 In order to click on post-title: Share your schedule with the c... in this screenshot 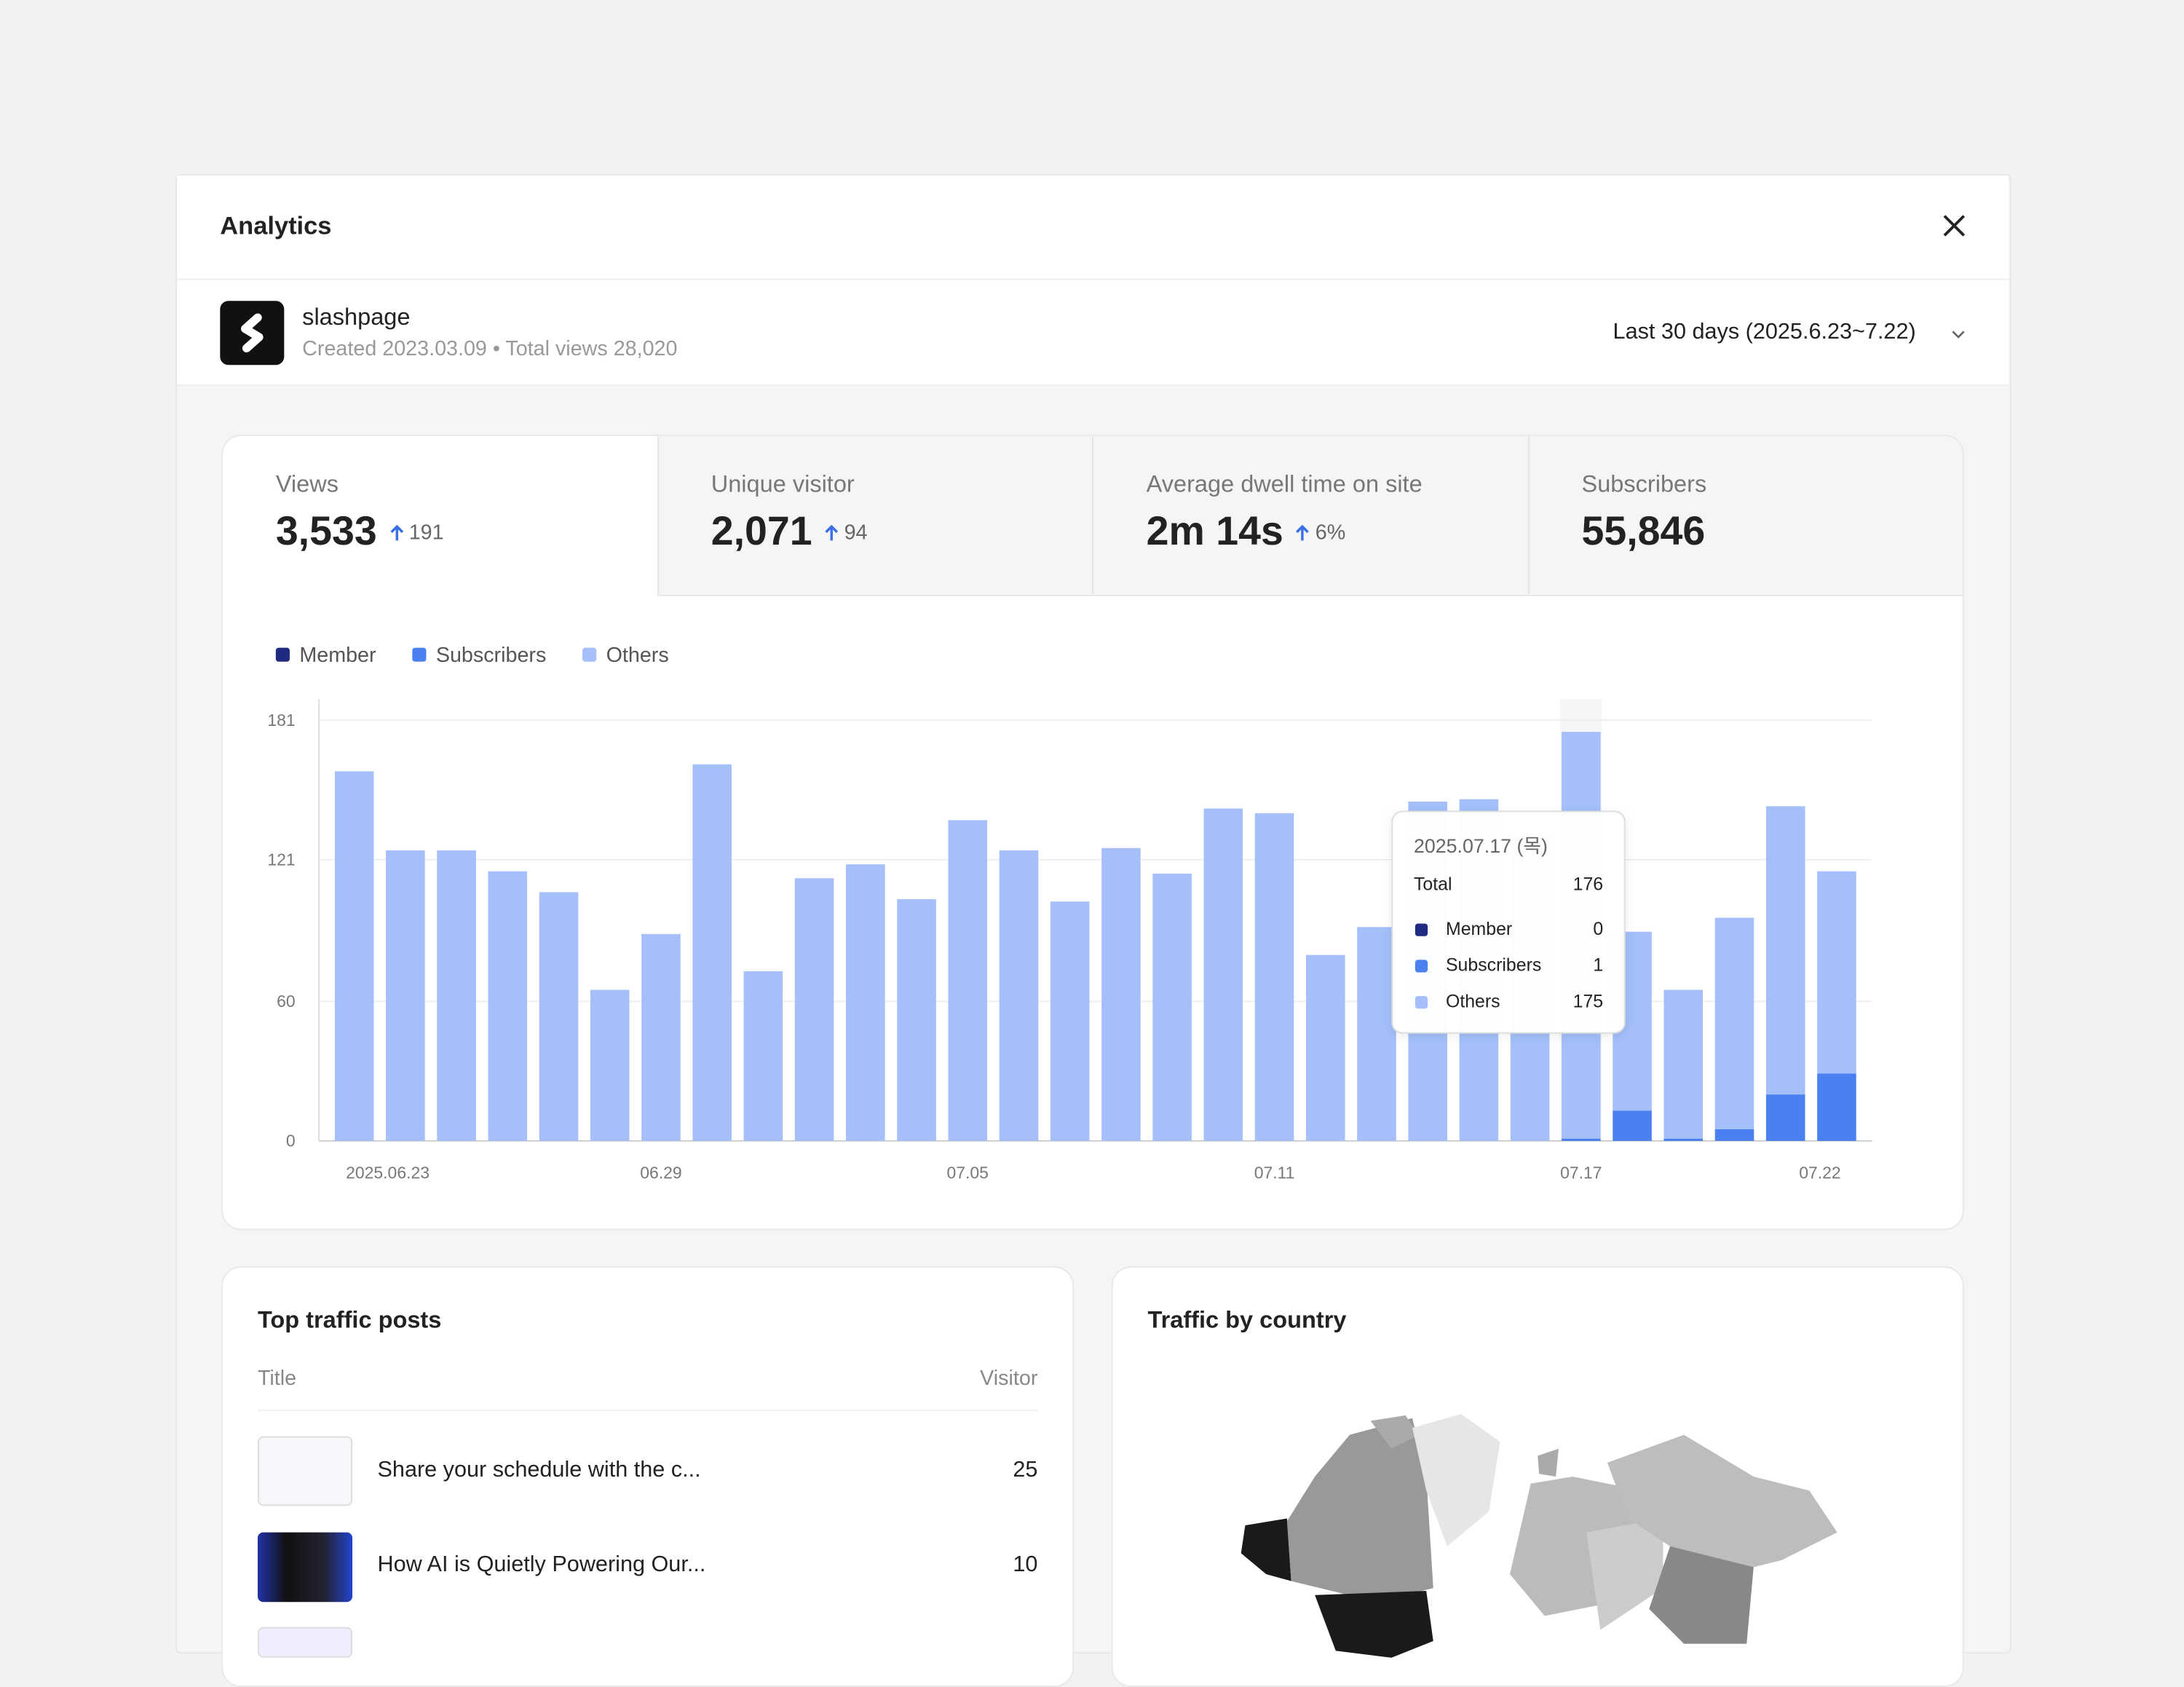, I will do `click(539, 1470)`.